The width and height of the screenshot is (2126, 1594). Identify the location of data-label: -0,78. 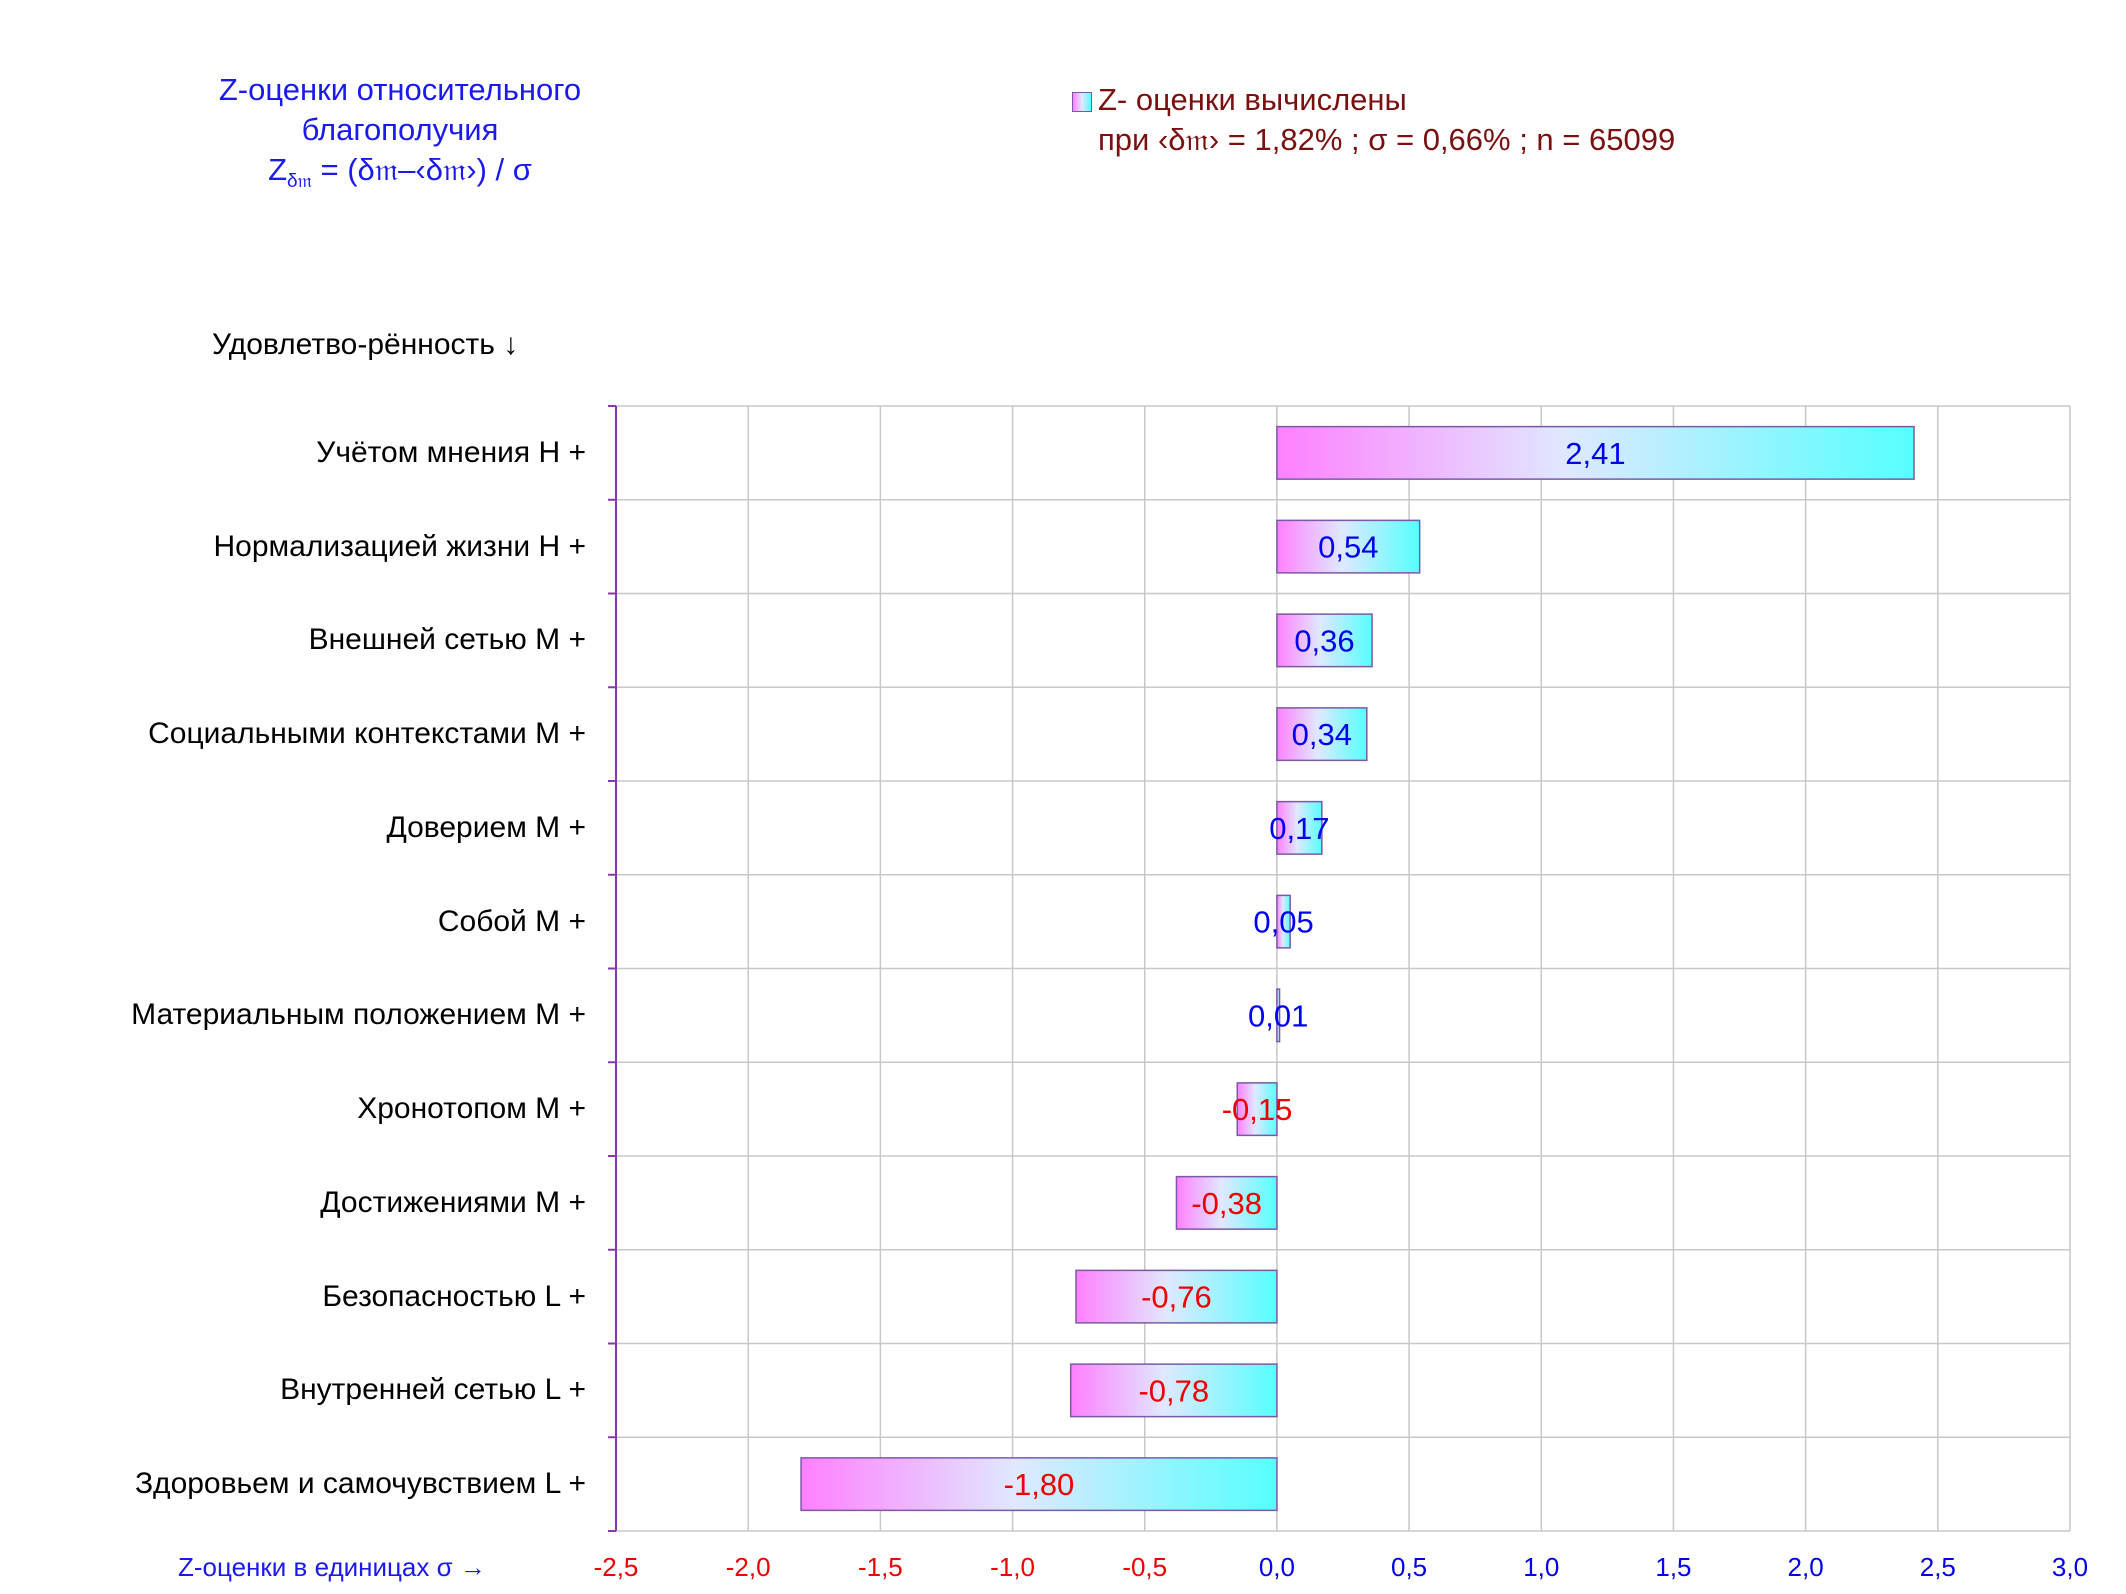
(1173, 1390).